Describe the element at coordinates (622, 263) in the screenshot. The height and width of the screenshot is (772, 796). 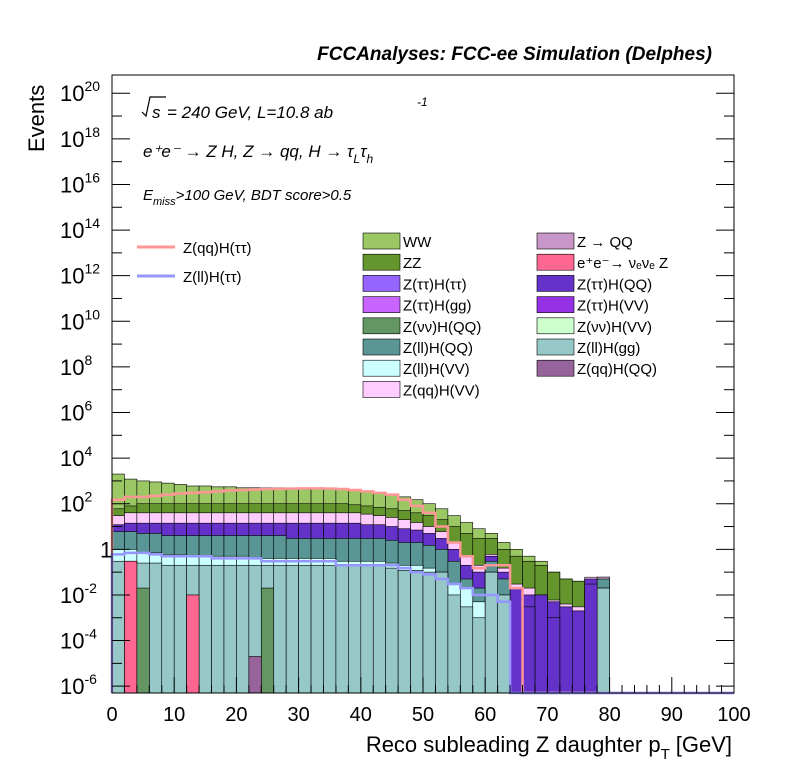
I see `legend-col2-label-e-e-z: e⁺e⁻→ νₑνₑ Z` at that location.